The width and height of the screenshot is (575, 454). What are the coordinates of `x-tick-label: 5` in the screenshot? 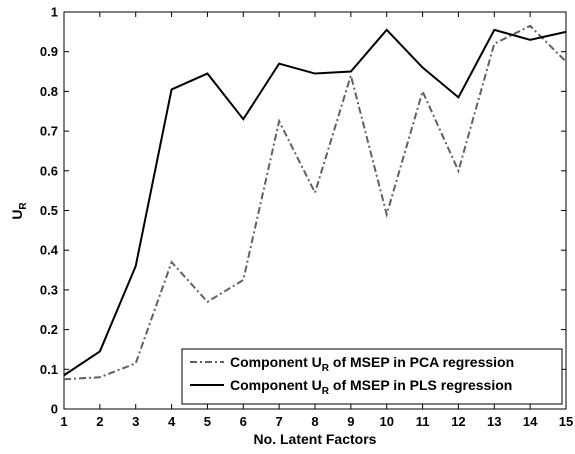 It's located at (207, 421).